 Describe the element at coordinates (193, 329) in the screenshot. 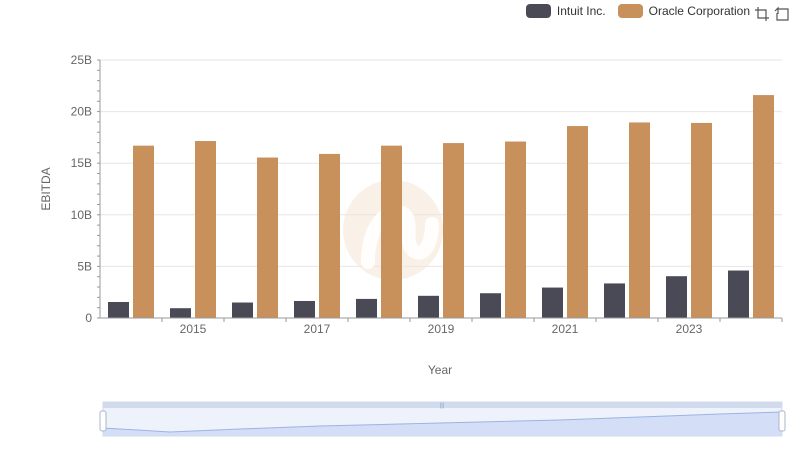

I see `x-tick-label: 2015` at that location.